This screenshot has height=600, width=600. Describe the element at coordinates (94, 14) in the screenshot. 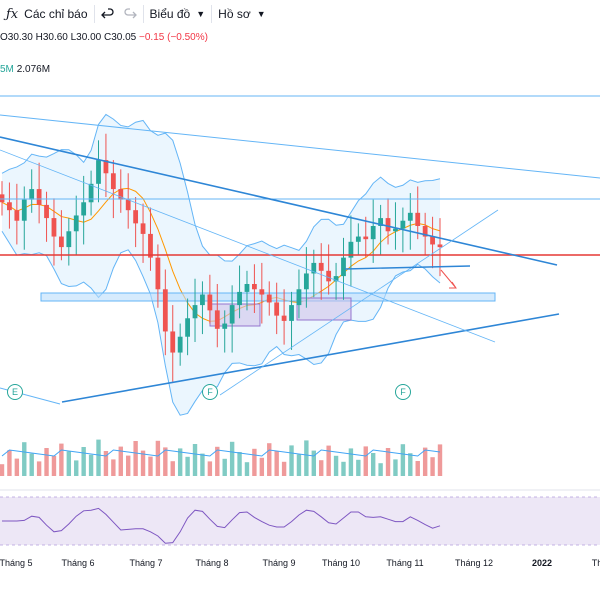

I see `toolbar-divider` at that location.